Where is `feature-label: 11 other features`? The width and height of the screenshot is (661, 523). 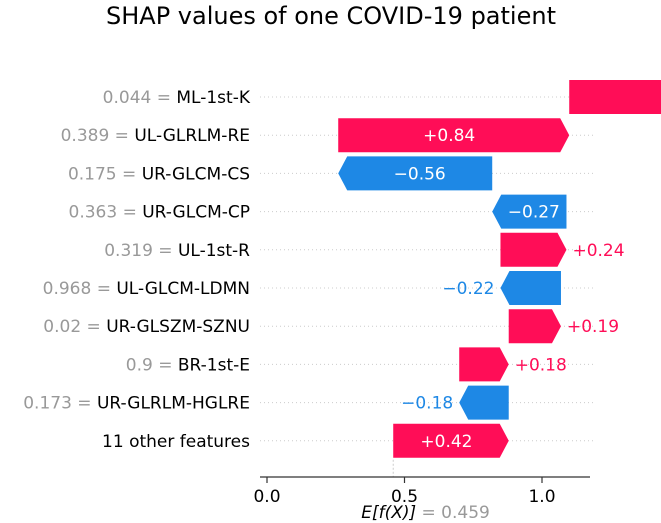
feature-label: 11 other features is located at coordinates (176, 442).